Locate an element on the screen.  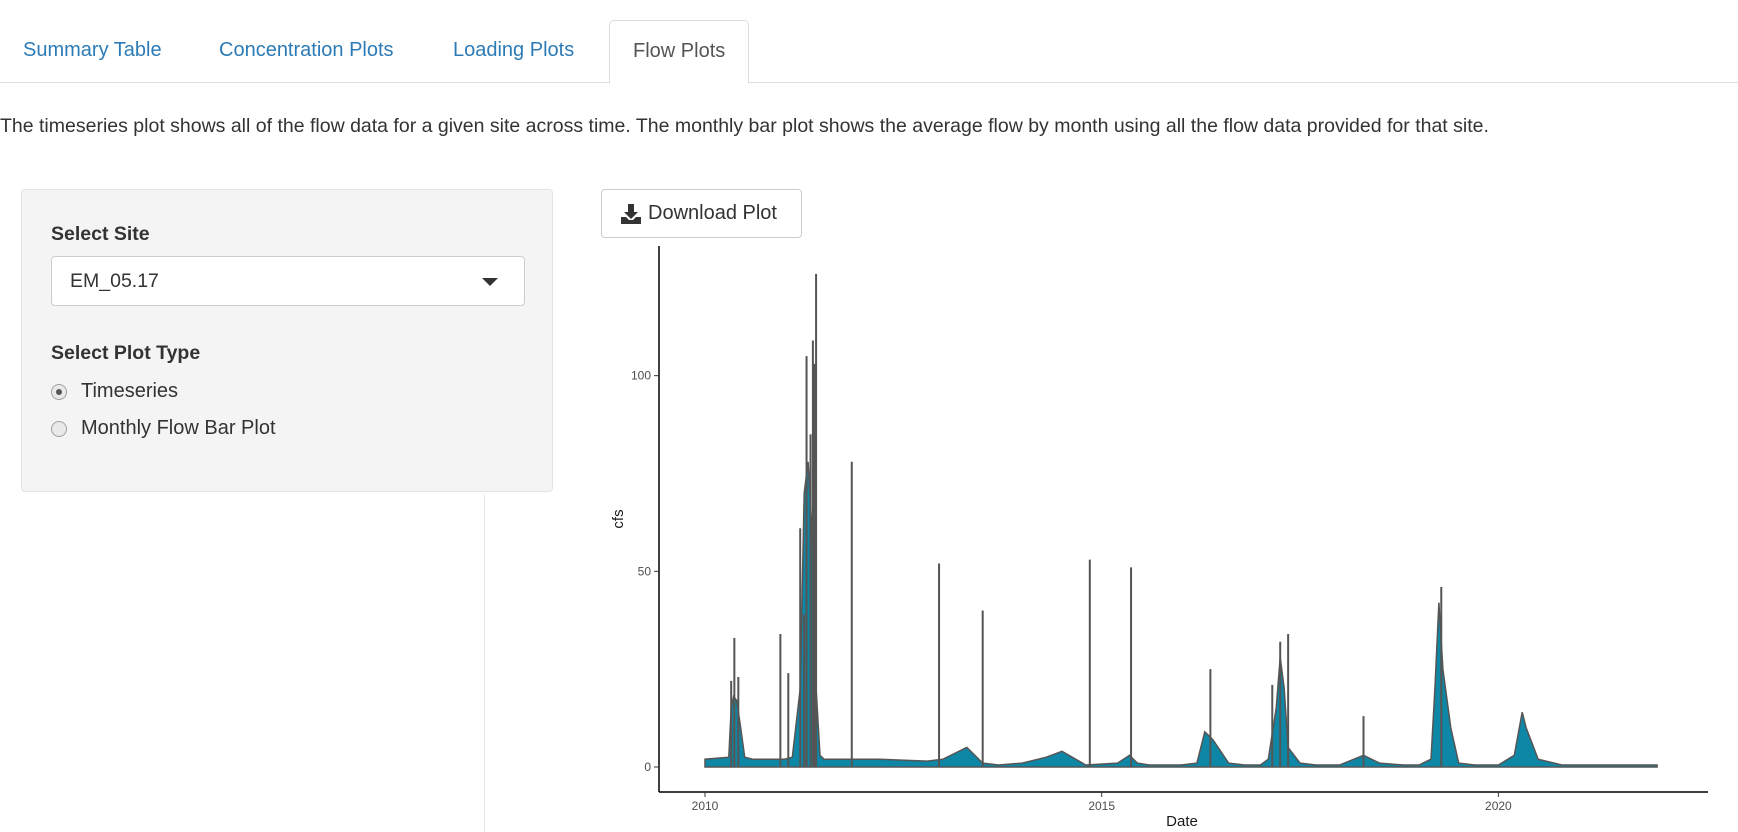
y-tick-label: 100 is located at coordinates (641, 376).